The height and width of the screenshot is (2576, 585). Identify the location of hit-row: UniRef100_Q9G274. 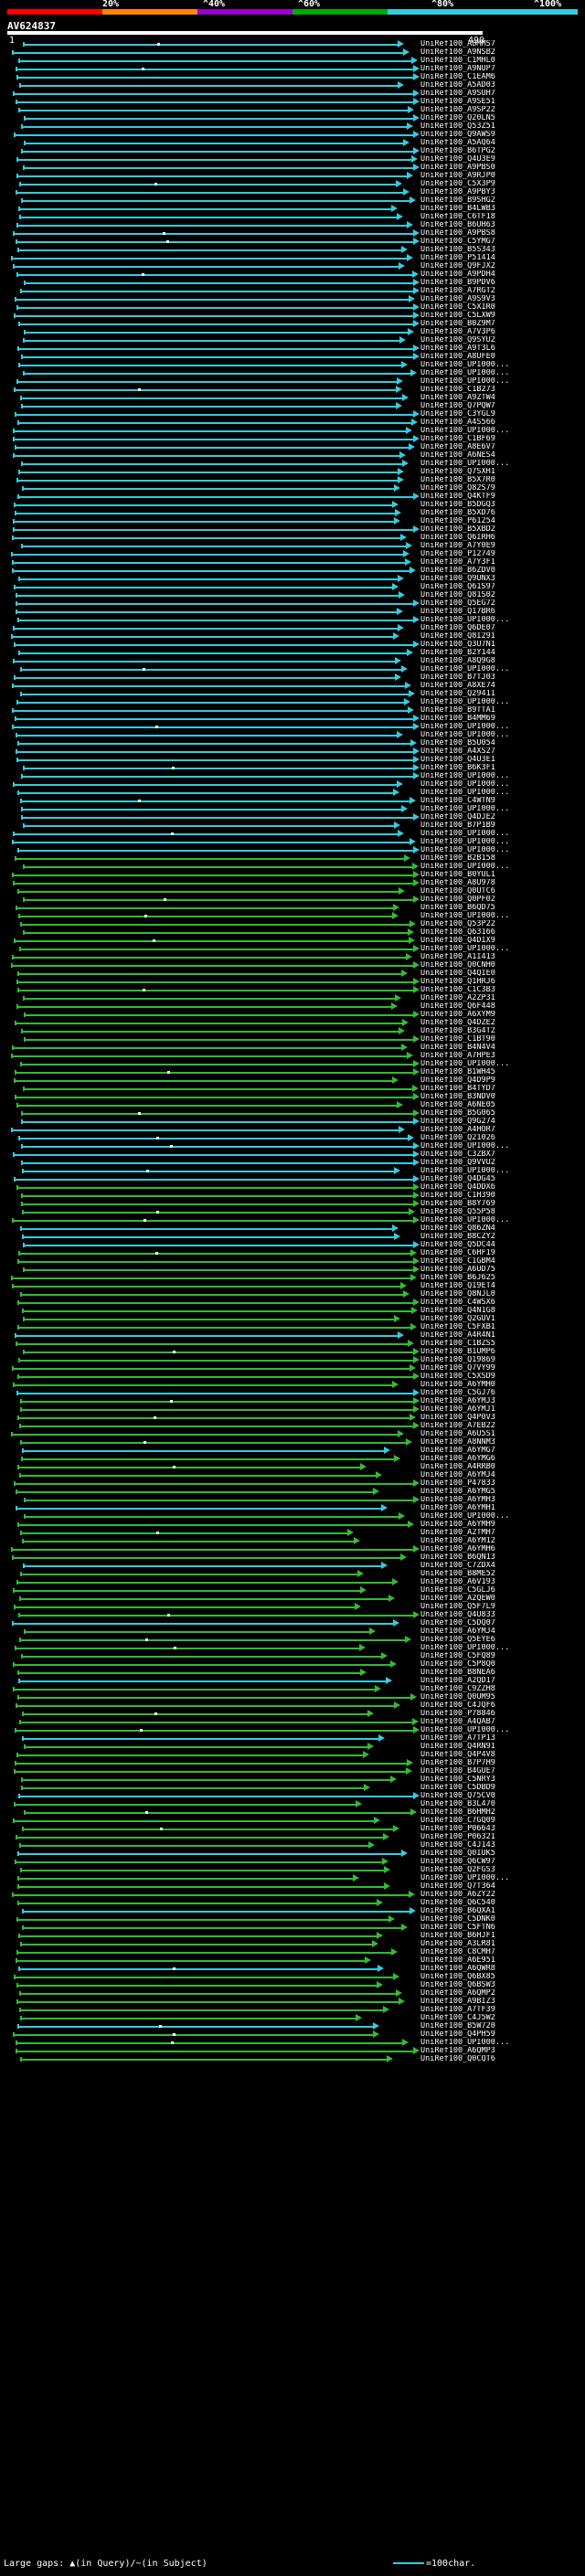
(293, 1122).